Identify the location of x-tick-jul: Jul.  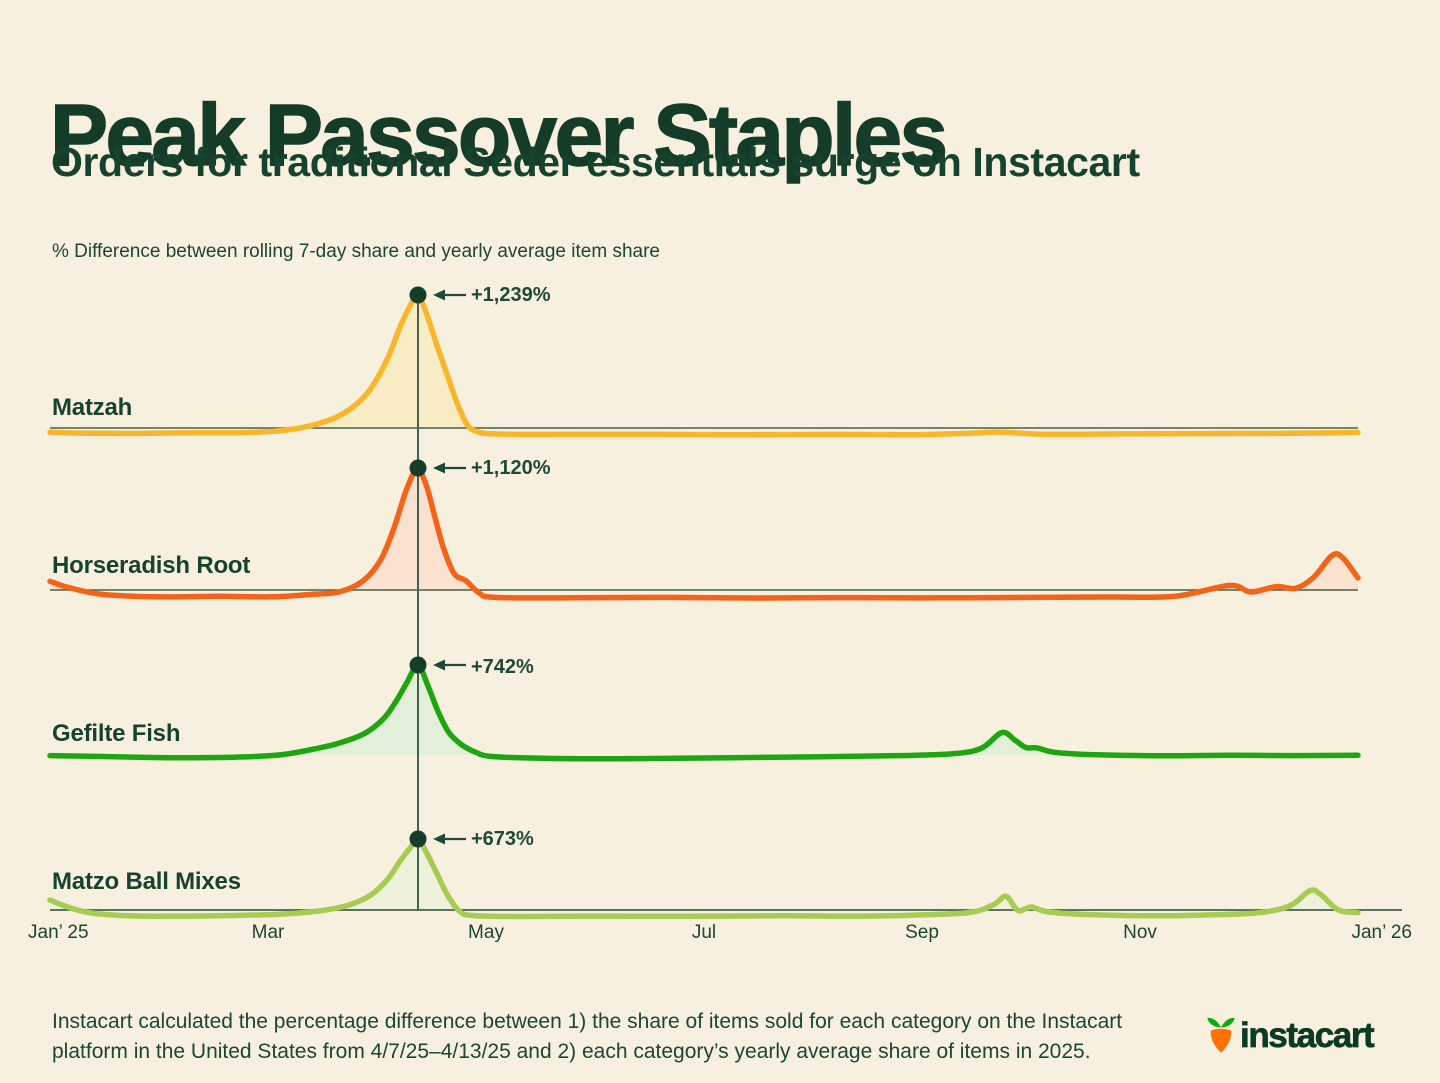
(704, 932).